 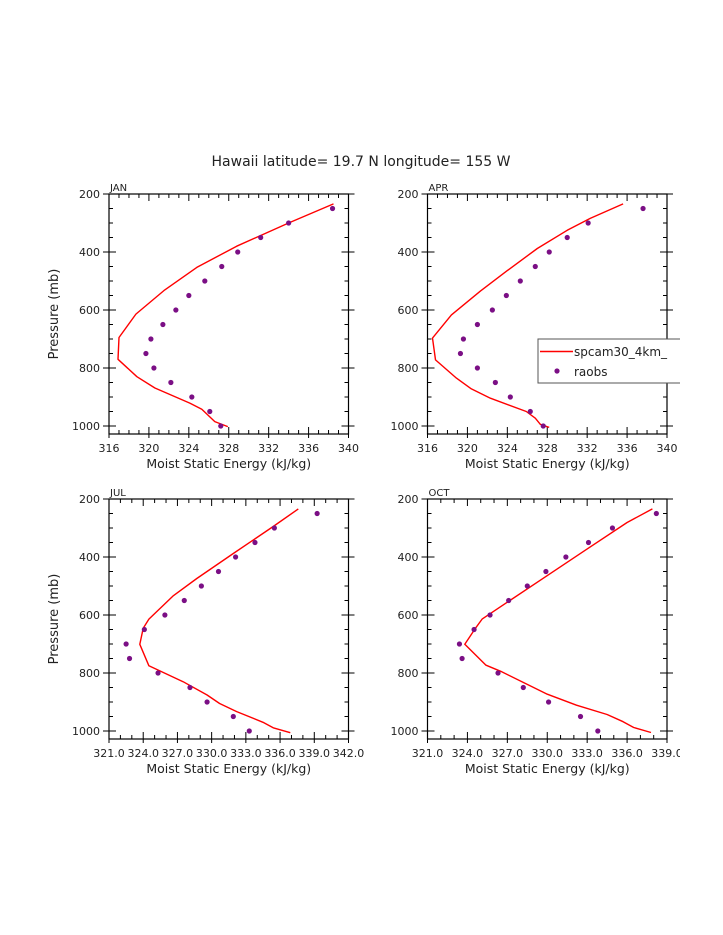 What do you see at coordinates (439, 188) in the screenshot?
I see `panel-title: APR` at bounding box center [439, 188].